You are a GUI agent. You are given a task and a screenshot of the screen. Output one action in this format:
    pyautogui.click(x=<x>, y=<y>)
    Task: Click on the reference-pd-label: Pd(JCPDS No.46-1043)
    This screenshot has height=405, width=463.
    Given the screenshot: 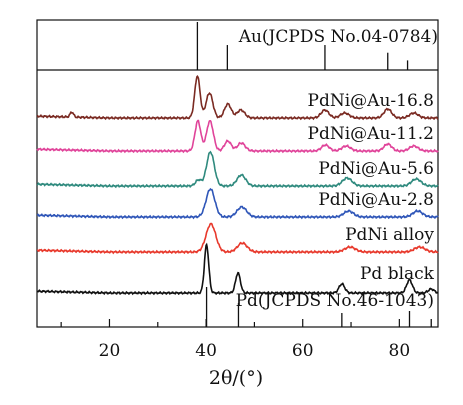 What is the action you would take?
    pyautogui.click(x=335, y=301)
    